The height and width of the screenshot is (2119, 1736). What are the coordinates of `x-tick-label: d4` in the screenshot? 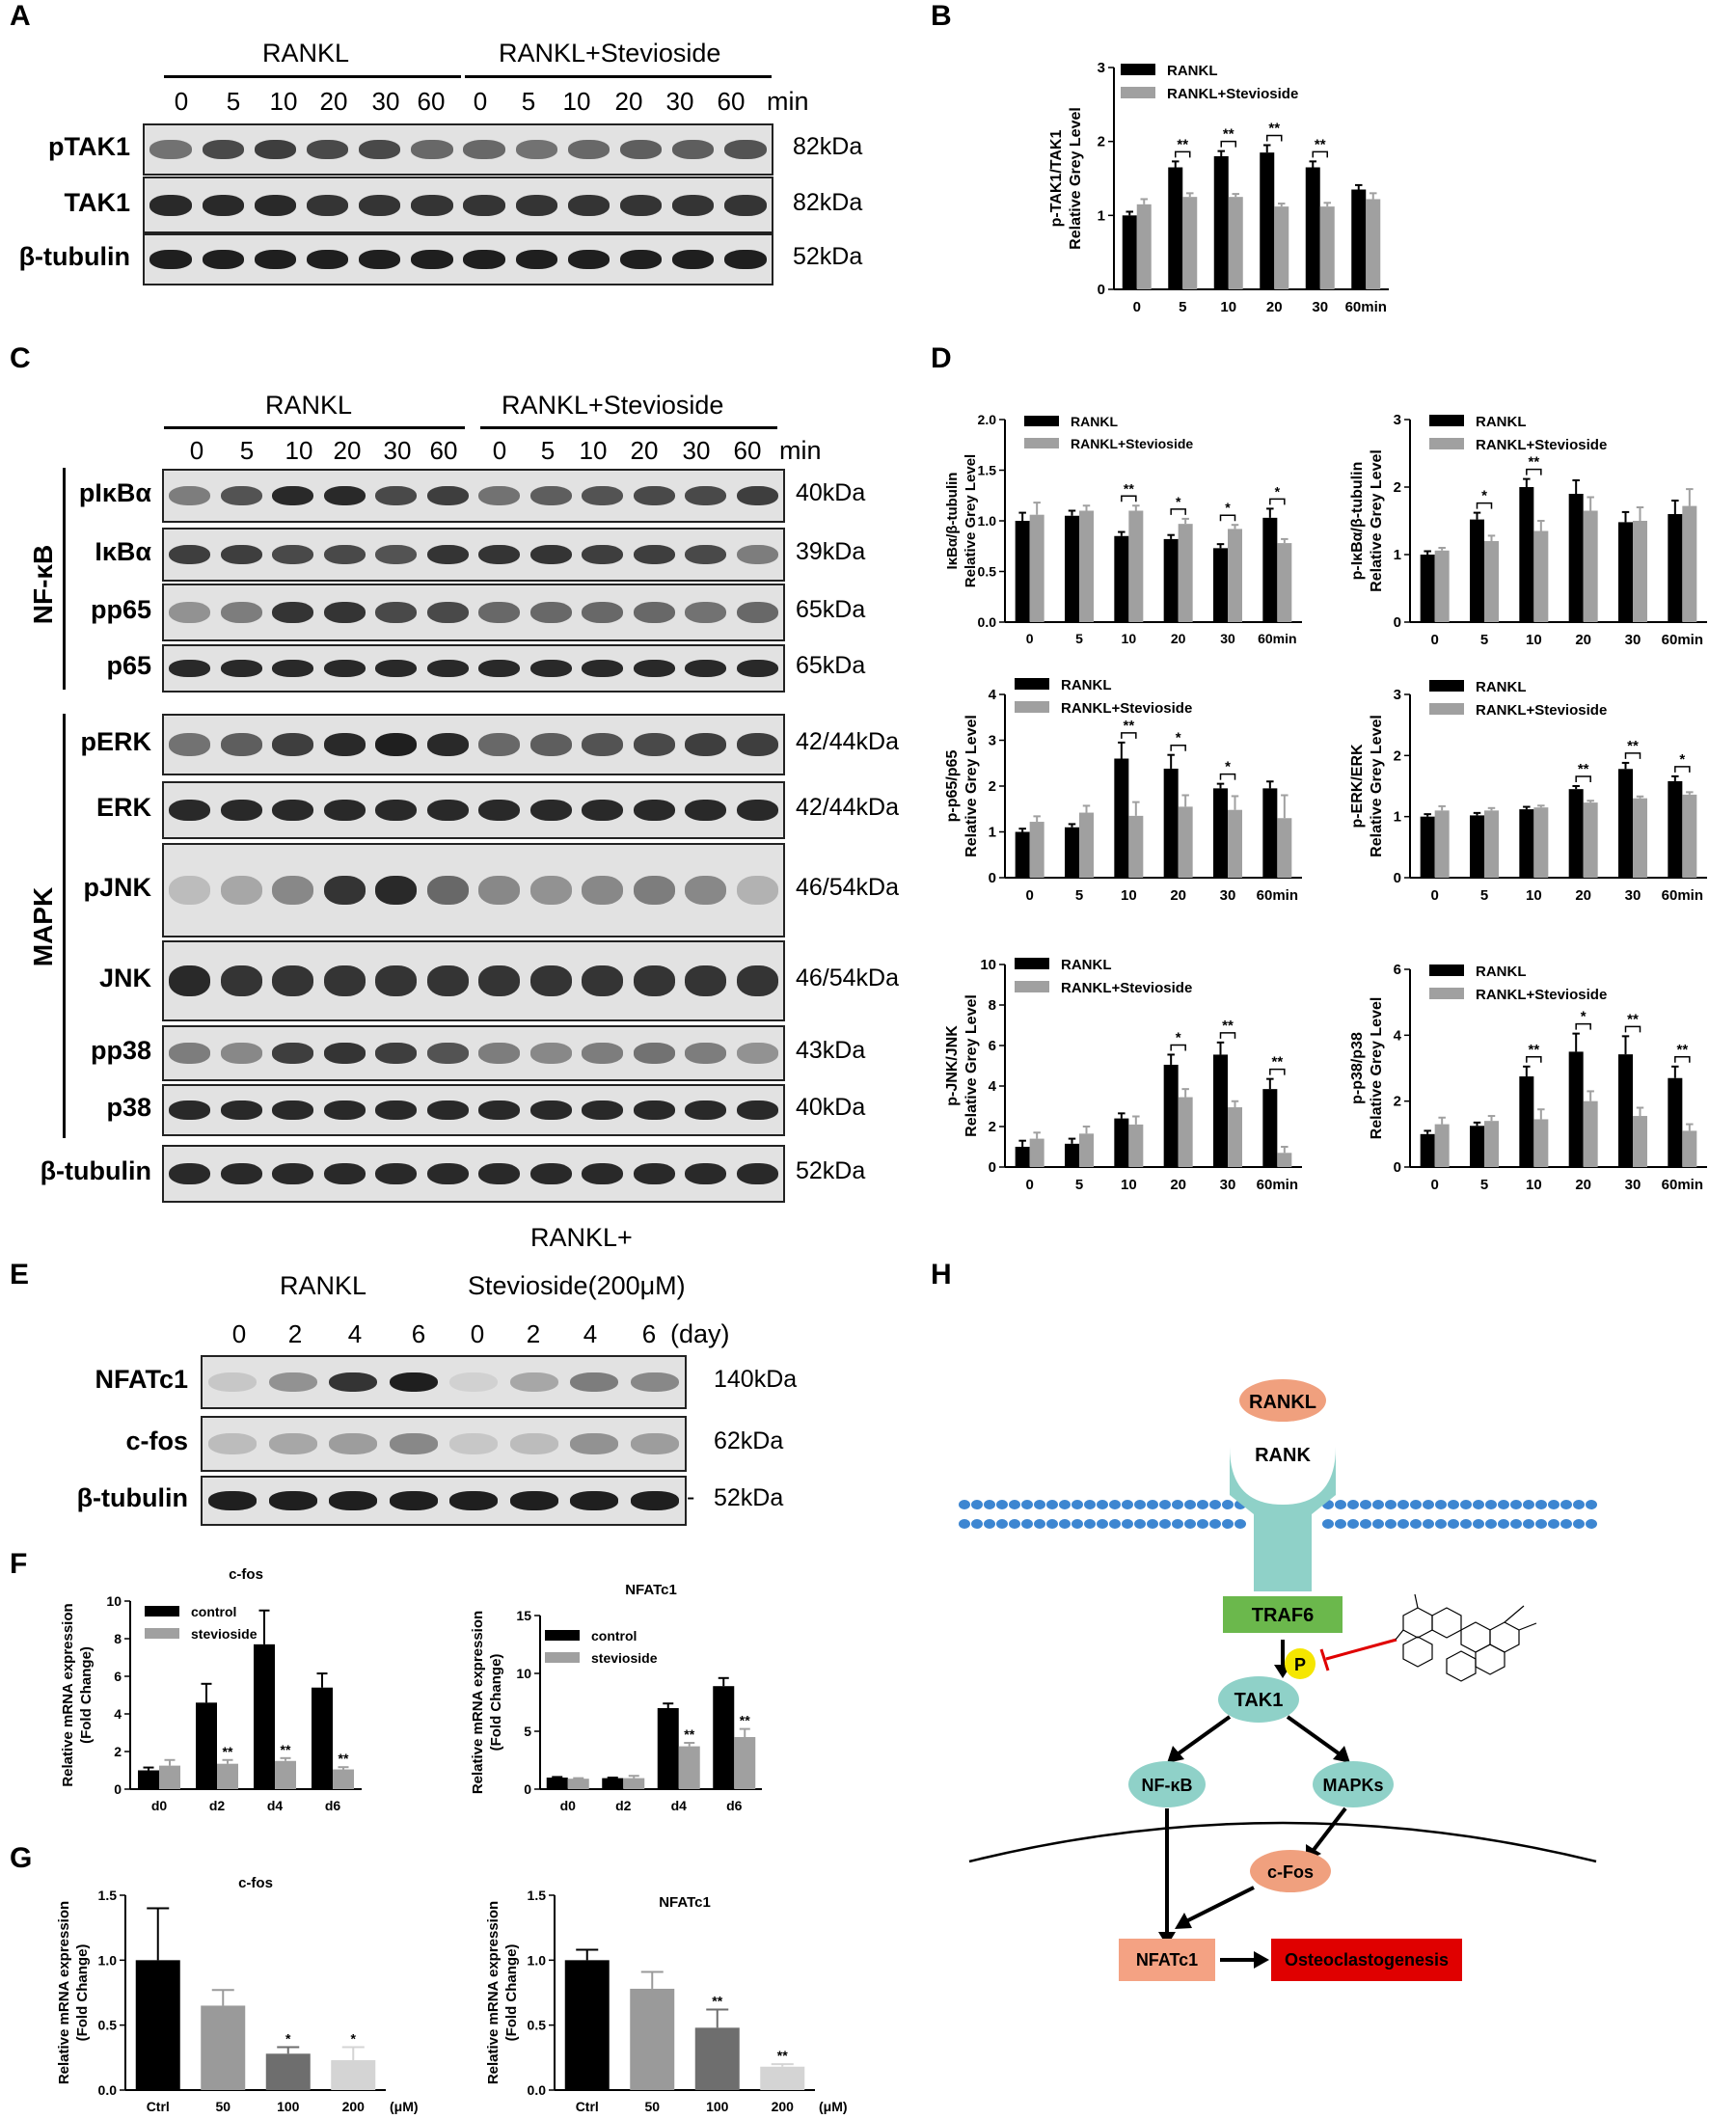 It's located at (680, 1806).